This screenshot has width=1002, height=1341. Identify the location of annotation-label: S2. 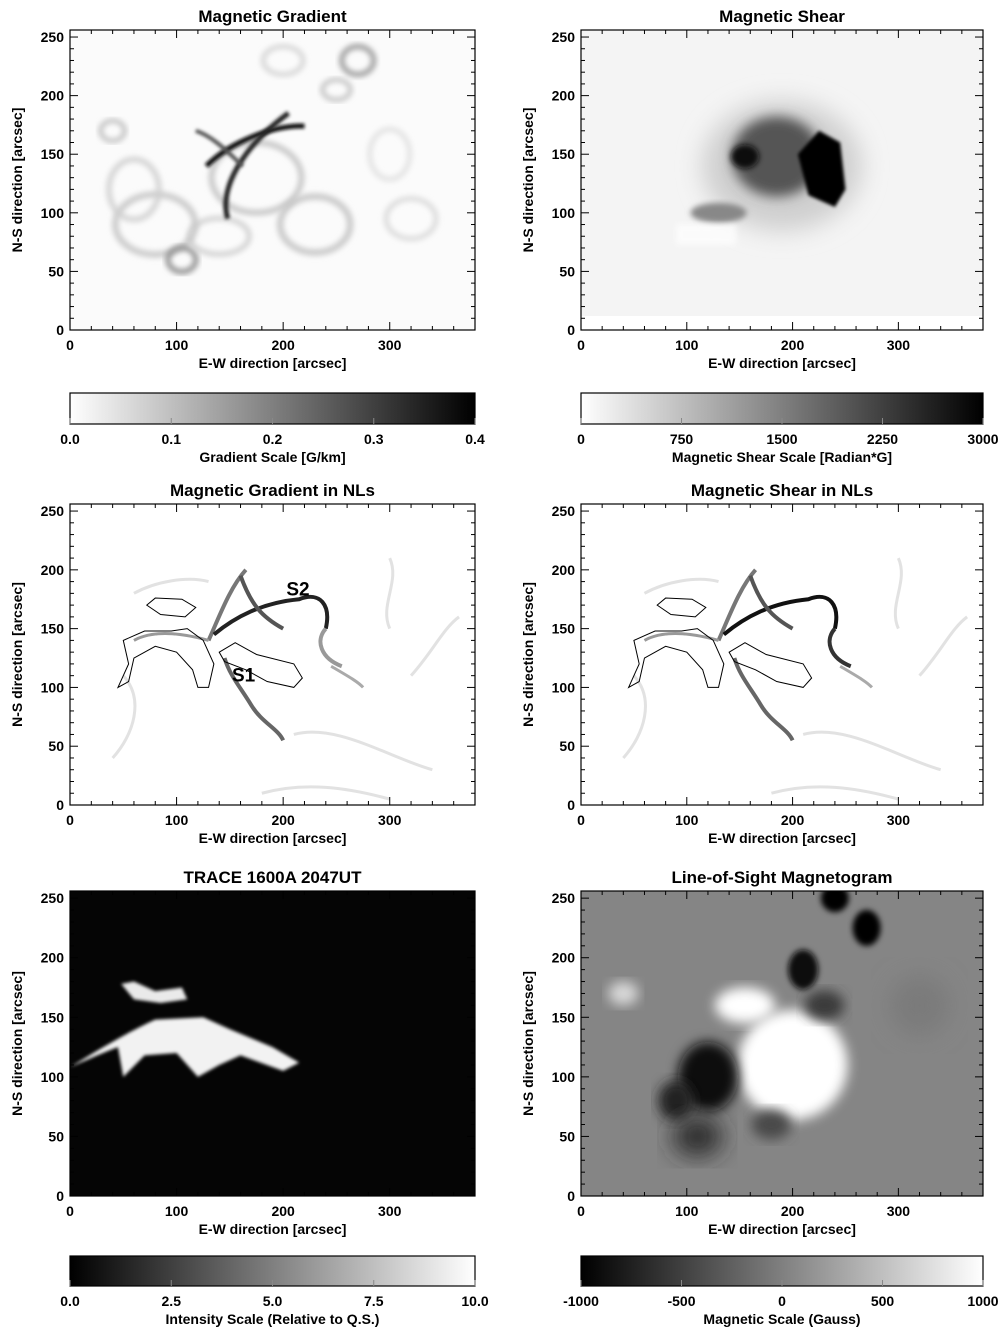
(297, 590).